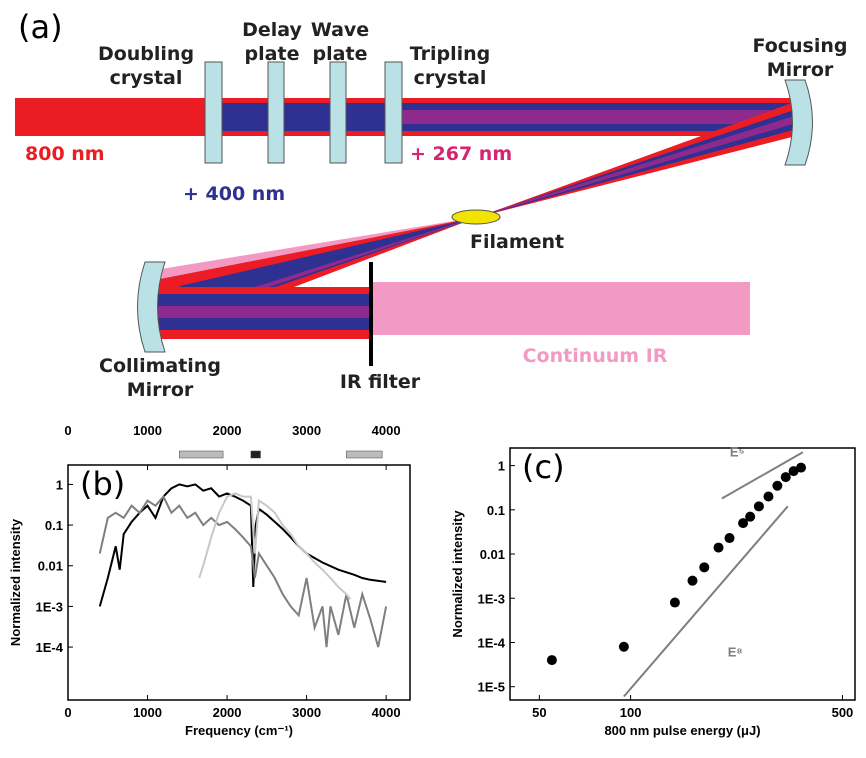 The image size is (866, 758). What do you see at coordinates (491, 687) in the screenshot?
I see `y-tick-label: 1E-5` at bounding box center [491, 687].